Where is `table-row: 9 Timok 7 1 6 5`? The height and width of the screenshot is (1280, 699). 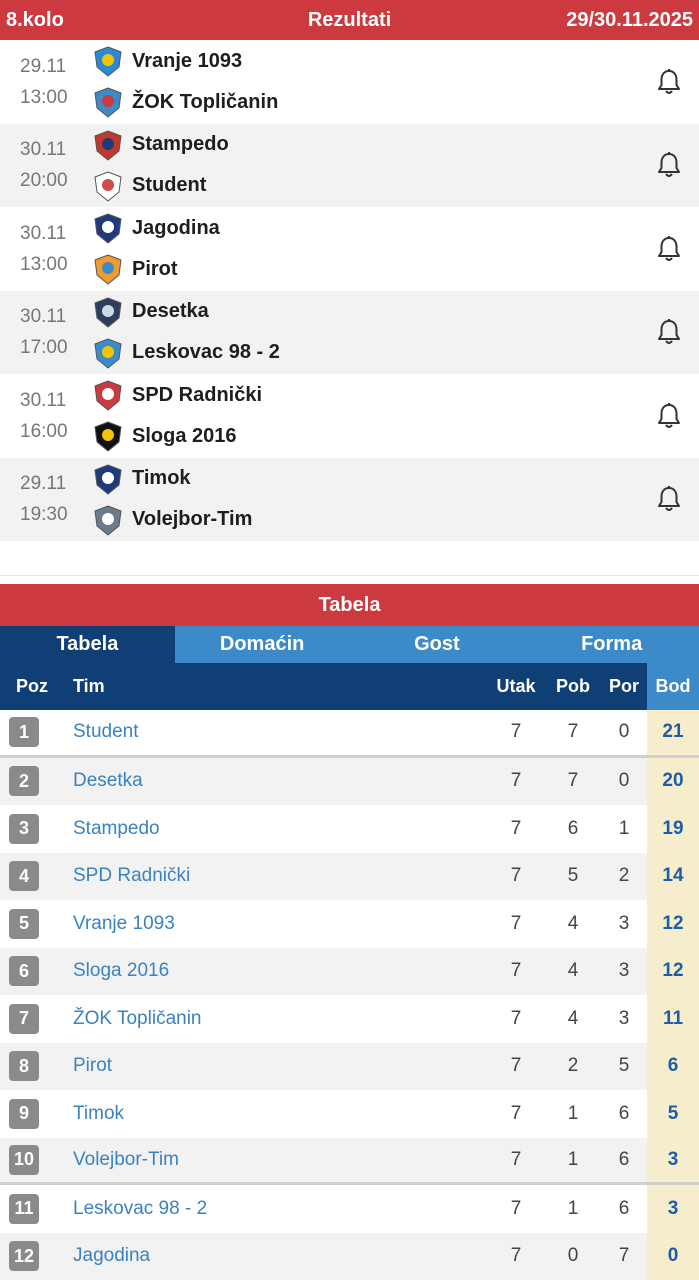
table-row: 9 Timok 7 1 6 5 is located at coordinates (349, 1114).